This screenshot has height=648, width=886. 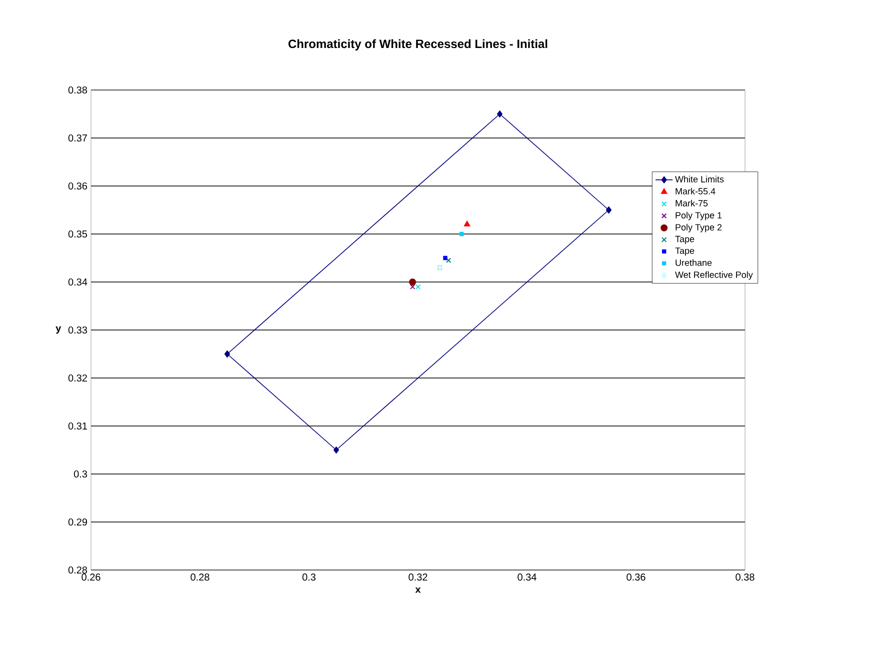 I want to click on legend-label: Wet Reflective Poly, so click(x=714, y=275).